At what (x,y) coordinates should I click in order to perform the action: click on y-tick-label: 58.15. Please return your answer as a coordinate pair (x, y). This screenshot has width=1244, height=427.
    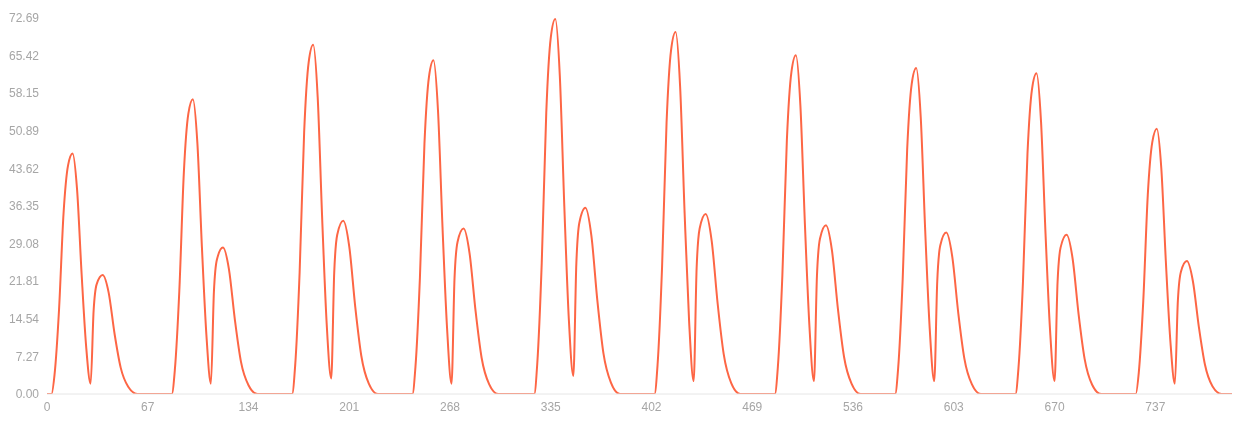
    Looking at the image, I should click on (24, 93).